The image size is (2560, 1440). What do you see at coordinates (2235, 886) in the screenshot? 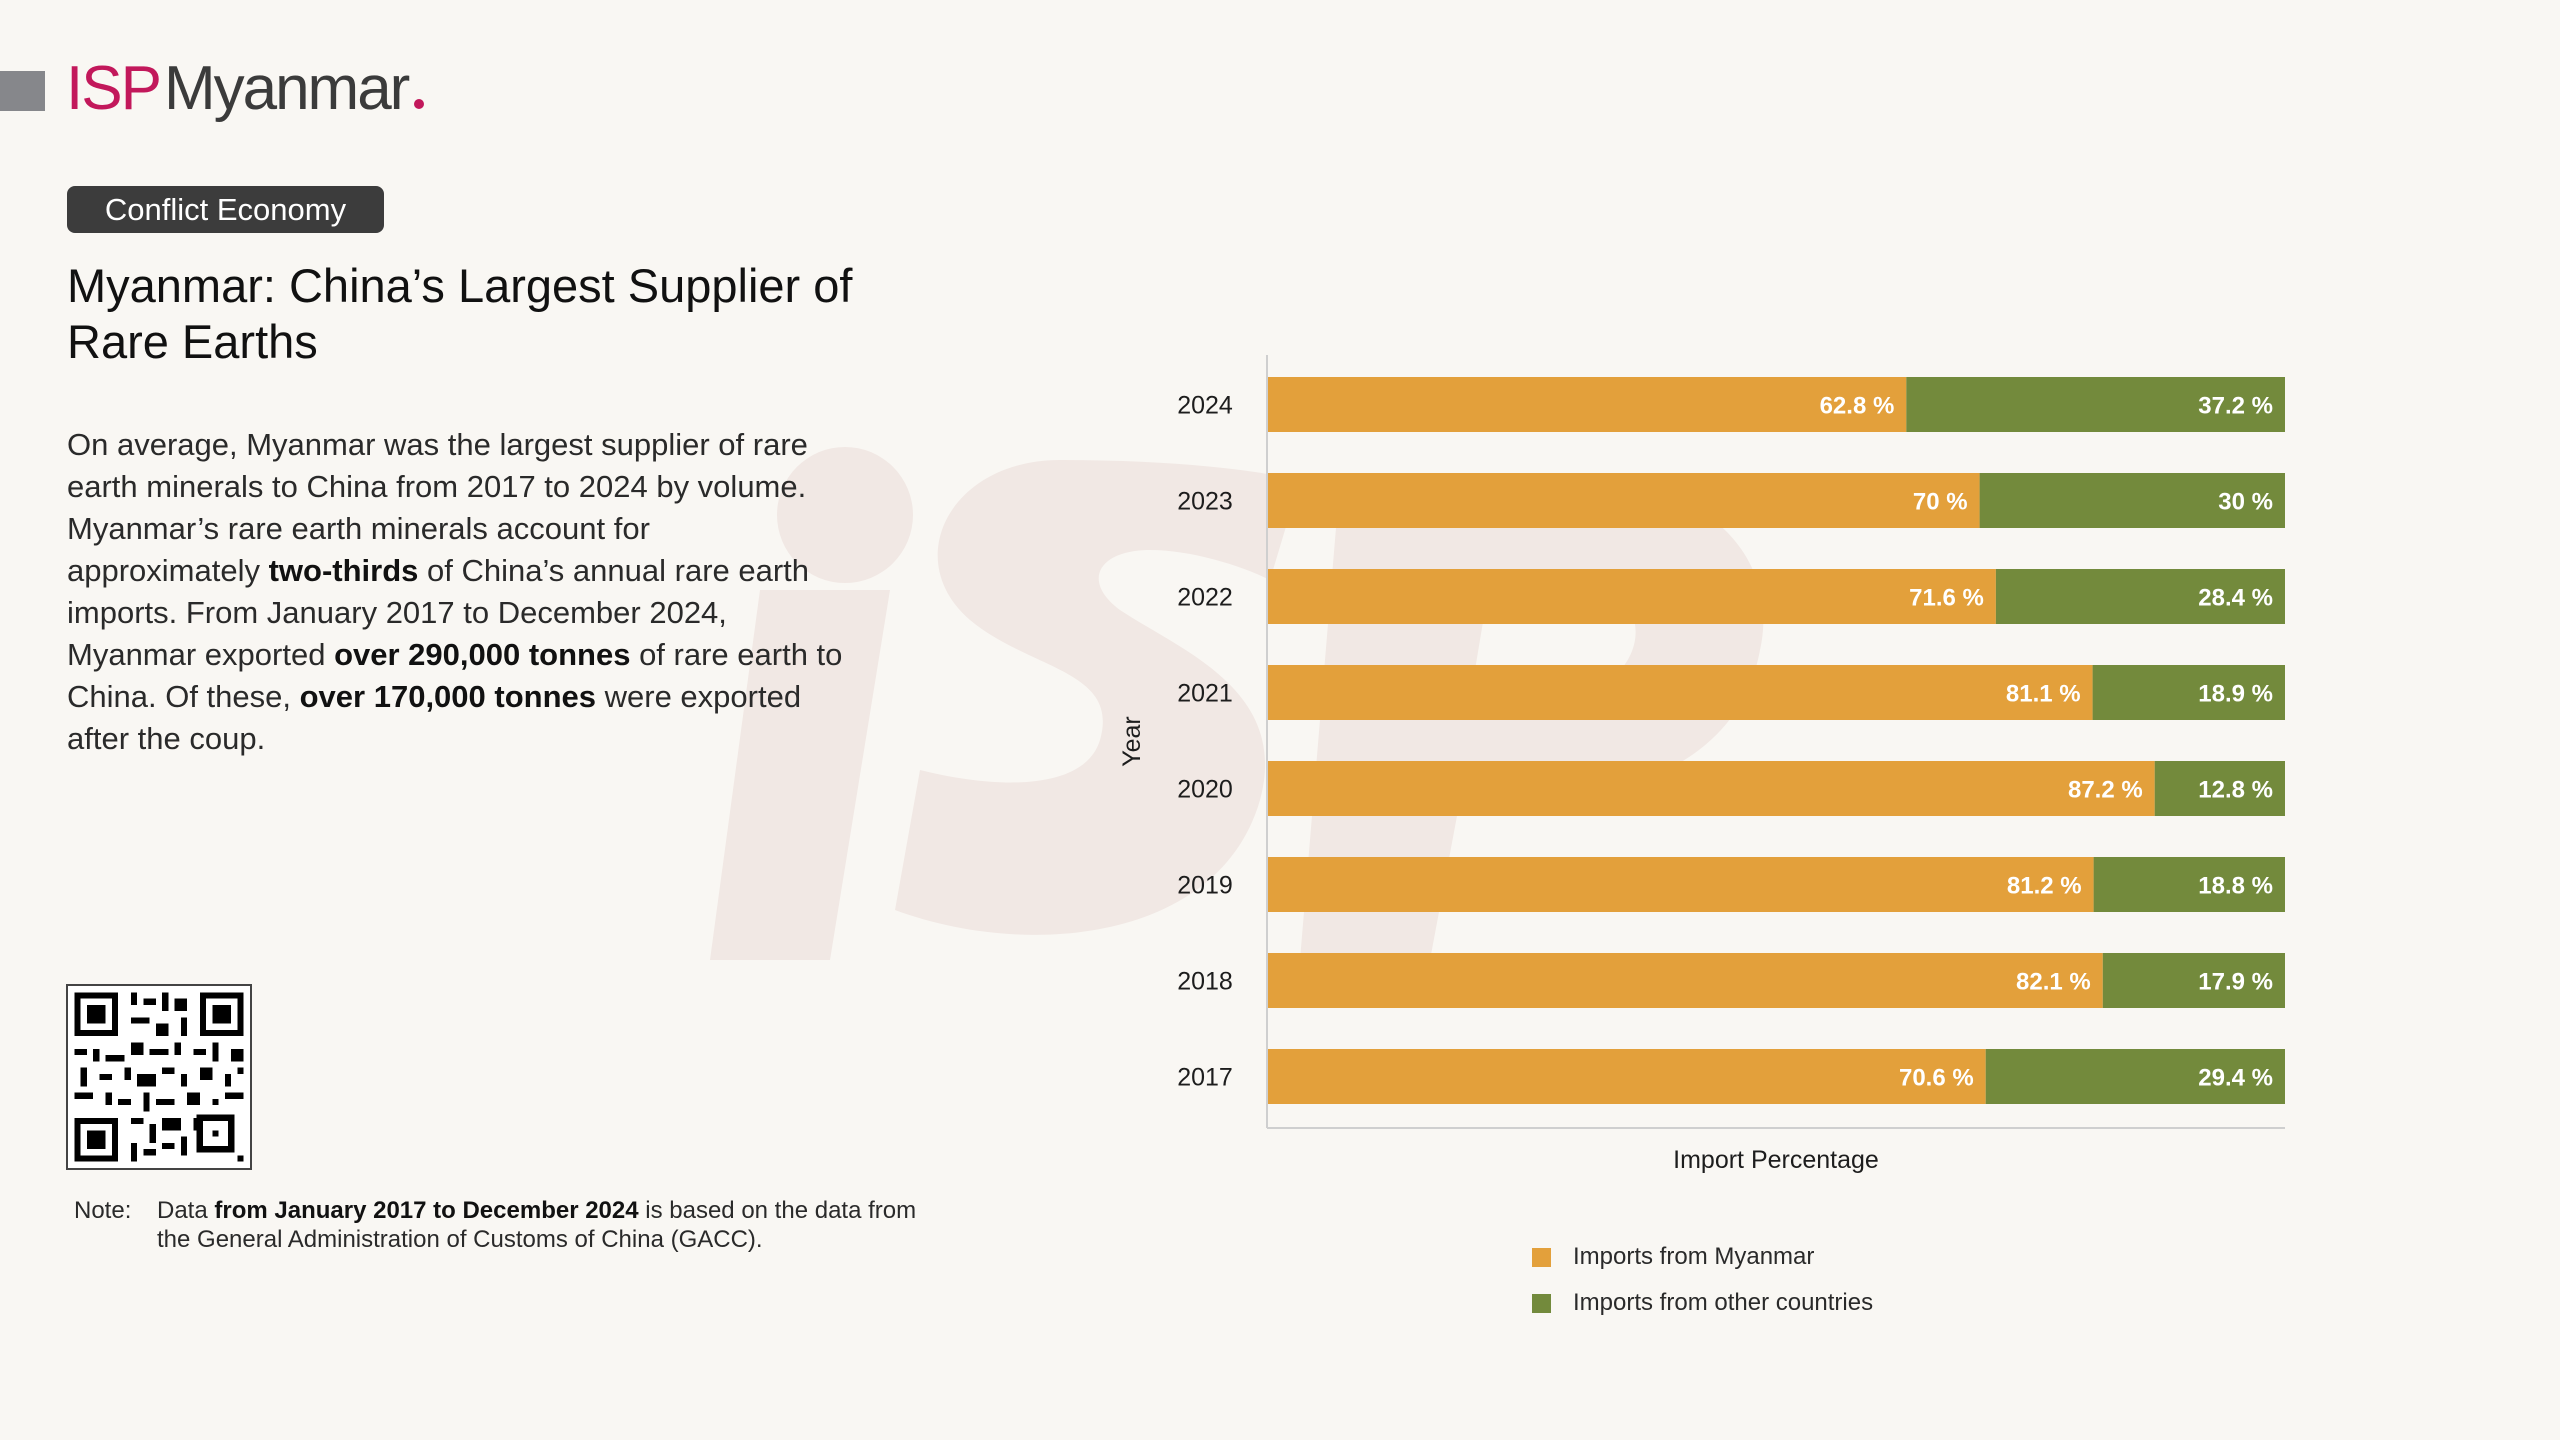
I see `data-label-other: 18.8 %` at bounding box center [2235, 886].